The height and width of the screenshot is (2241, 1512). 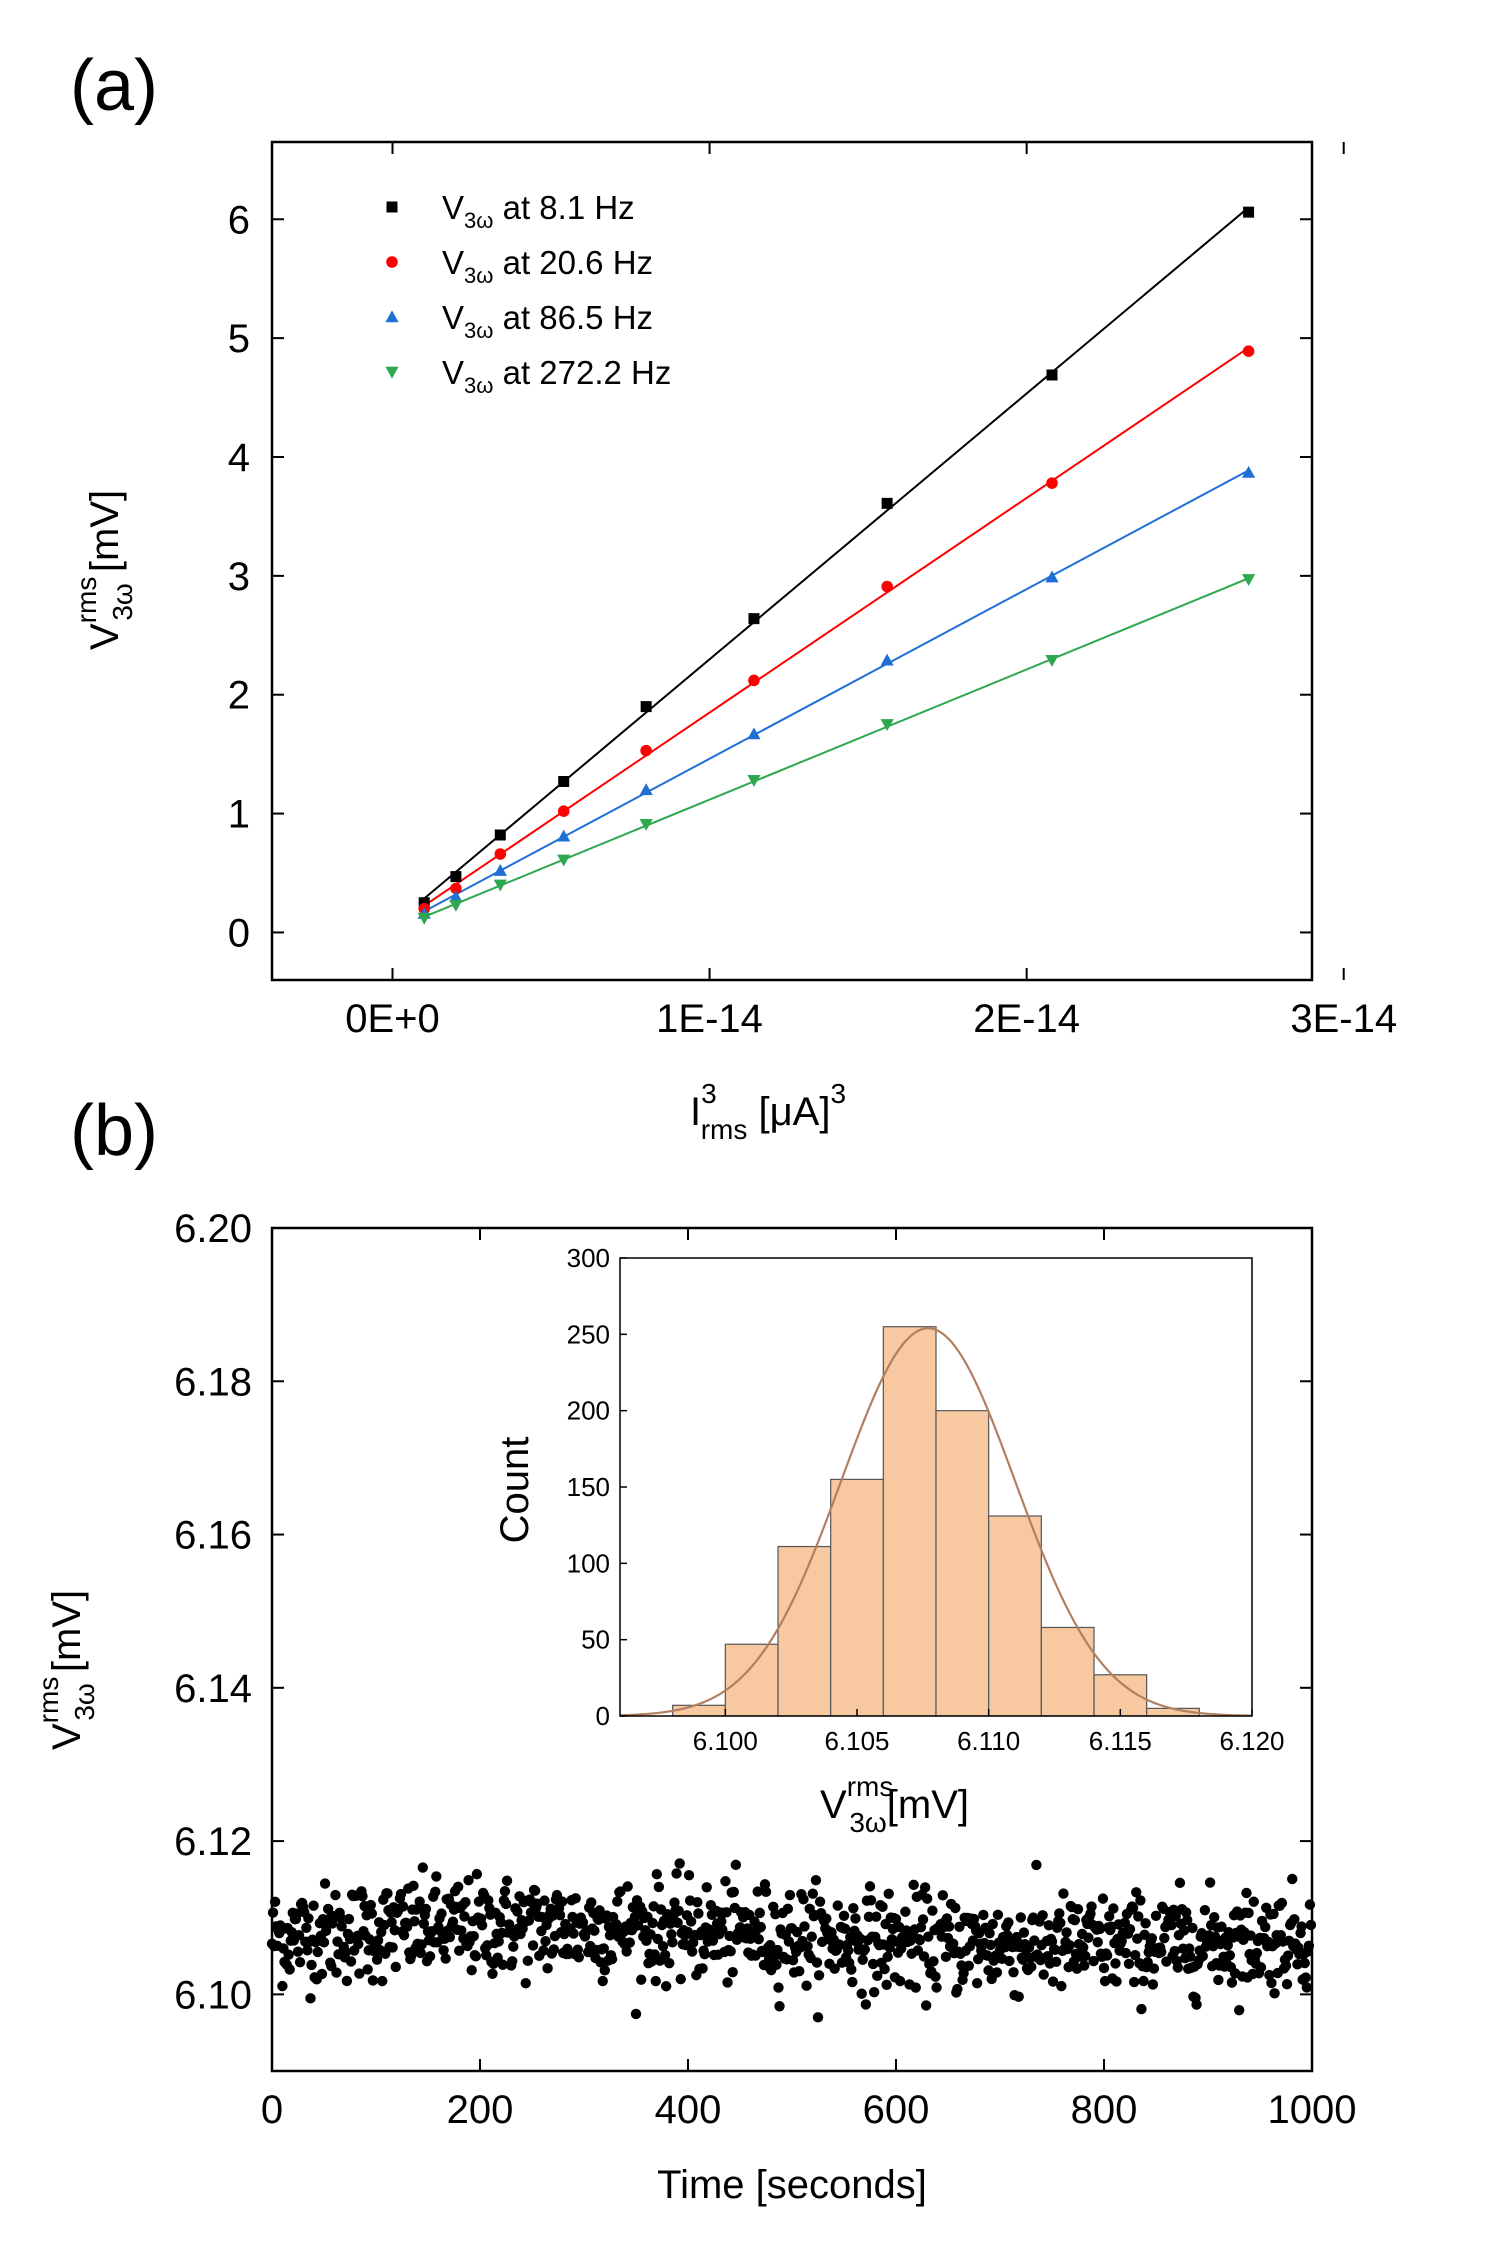 I want to click on panel-b-x-axis-title: Time [seconds], so click(x=792, y=2185).